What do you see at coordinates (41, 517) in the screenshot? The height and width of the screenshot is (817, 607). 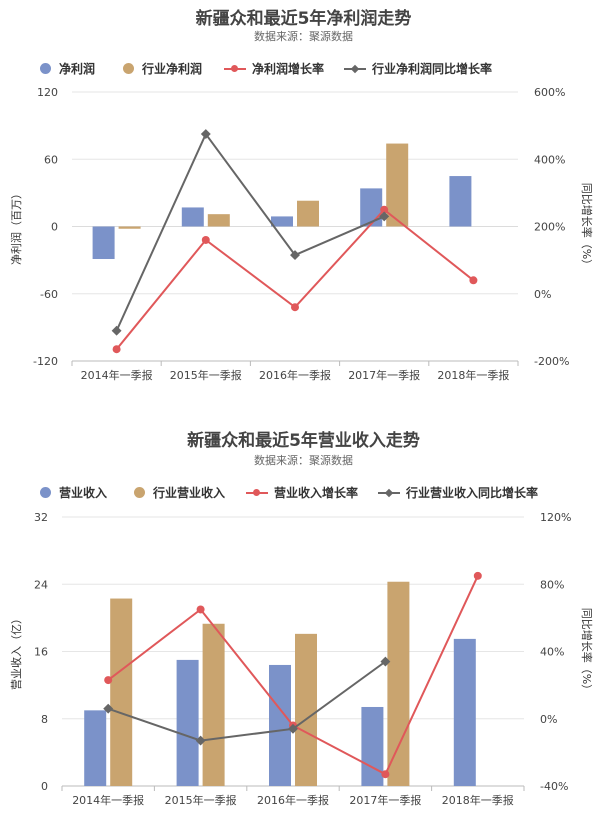 I see `y-tick-label: 32` at bounding box center [41, 517].